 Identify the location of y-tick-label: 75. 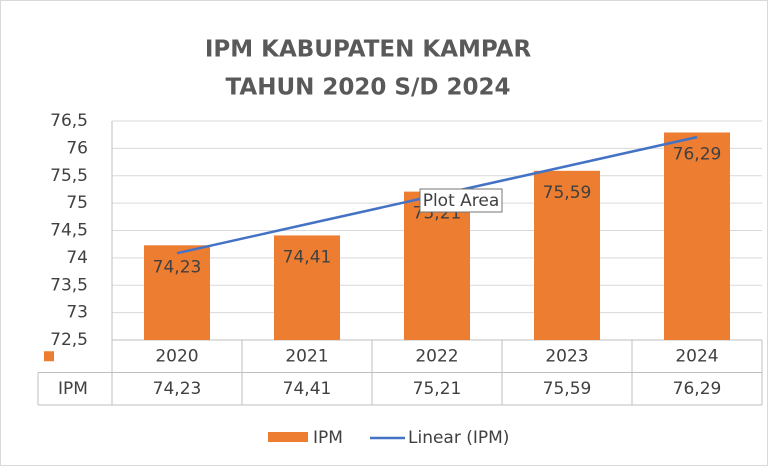
(77, 203).